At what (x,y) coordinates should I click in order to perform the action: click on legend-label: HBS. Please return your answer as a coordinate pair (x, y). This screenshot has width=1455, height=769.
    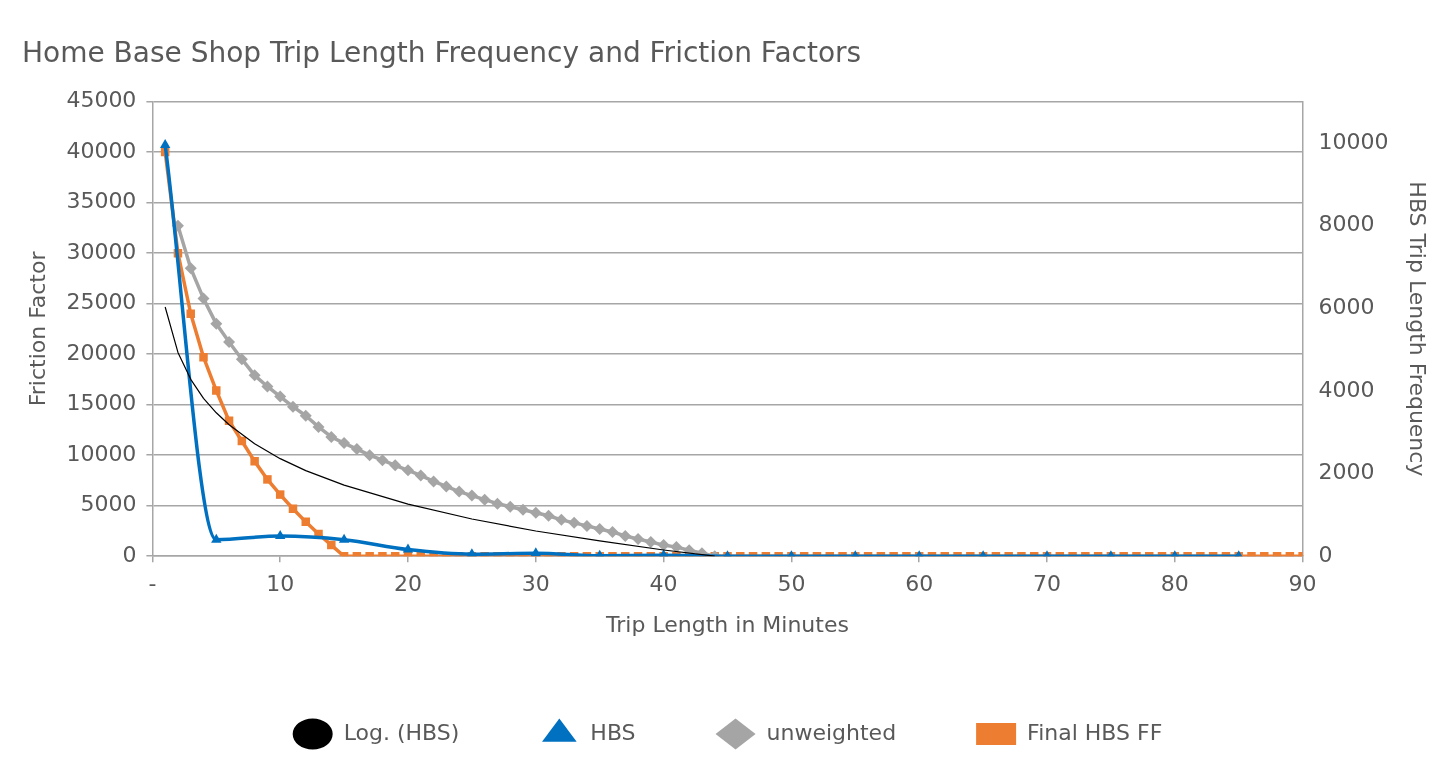
    Looking at the image, I should click on (613, 732).